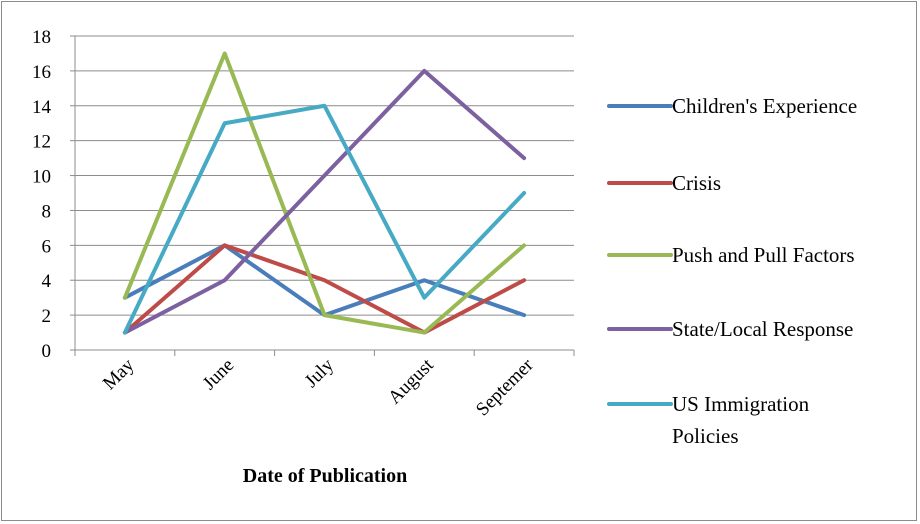 Image resolution: width=920 pixels, height=524 pixels. I want to click on x-tick-label-may: May, so click(119, 374).